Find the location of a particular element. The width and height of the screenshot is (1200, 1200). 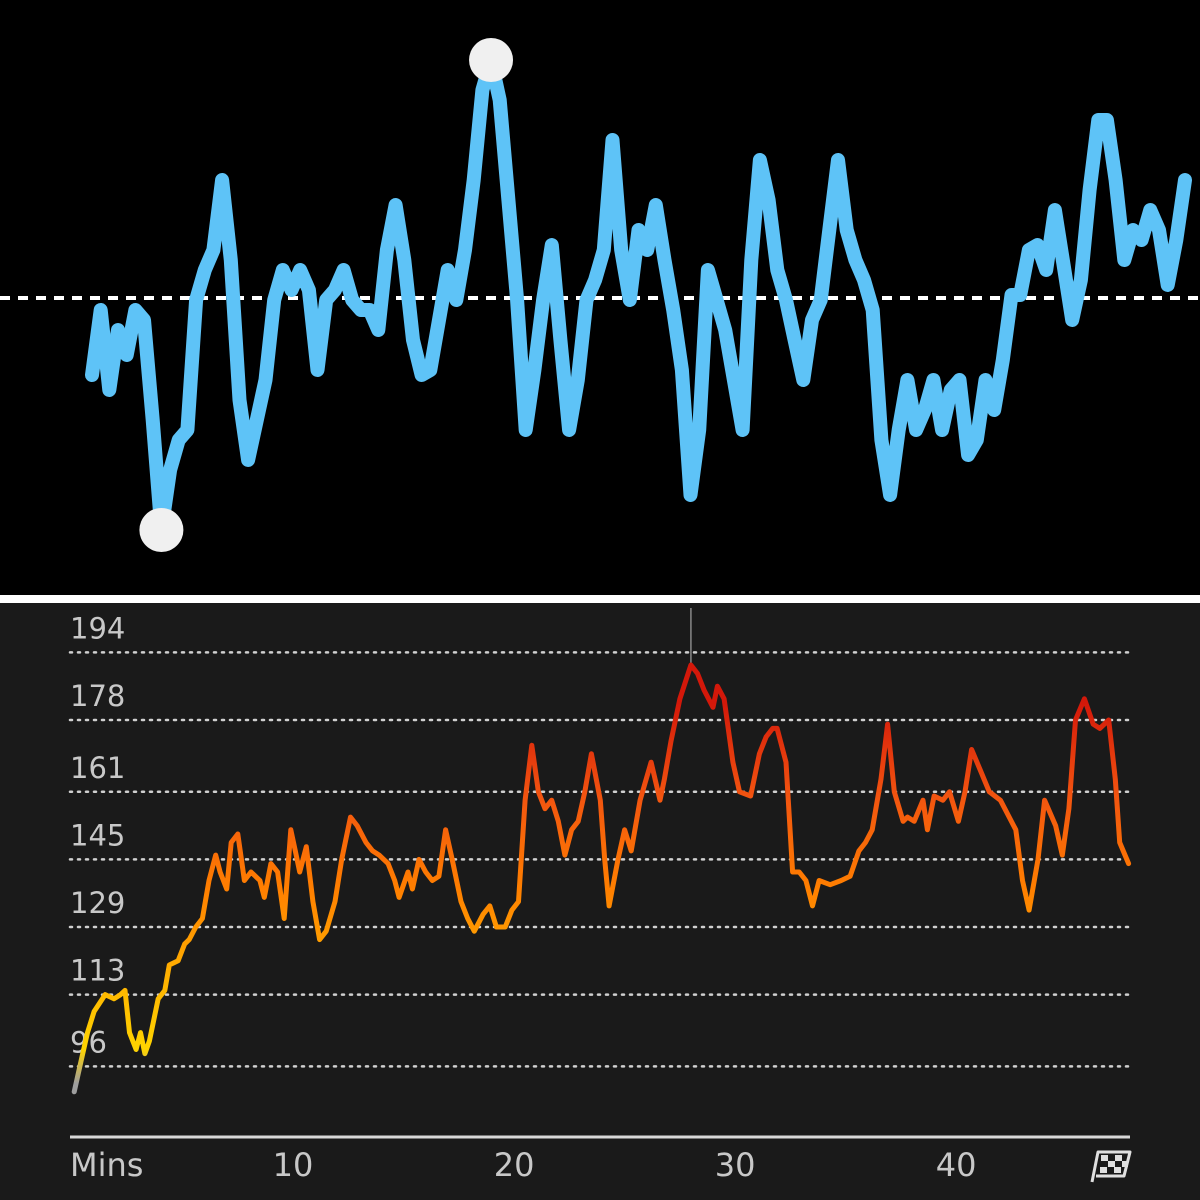

y-tick-label: 113 is located at coordinates (97, 971).